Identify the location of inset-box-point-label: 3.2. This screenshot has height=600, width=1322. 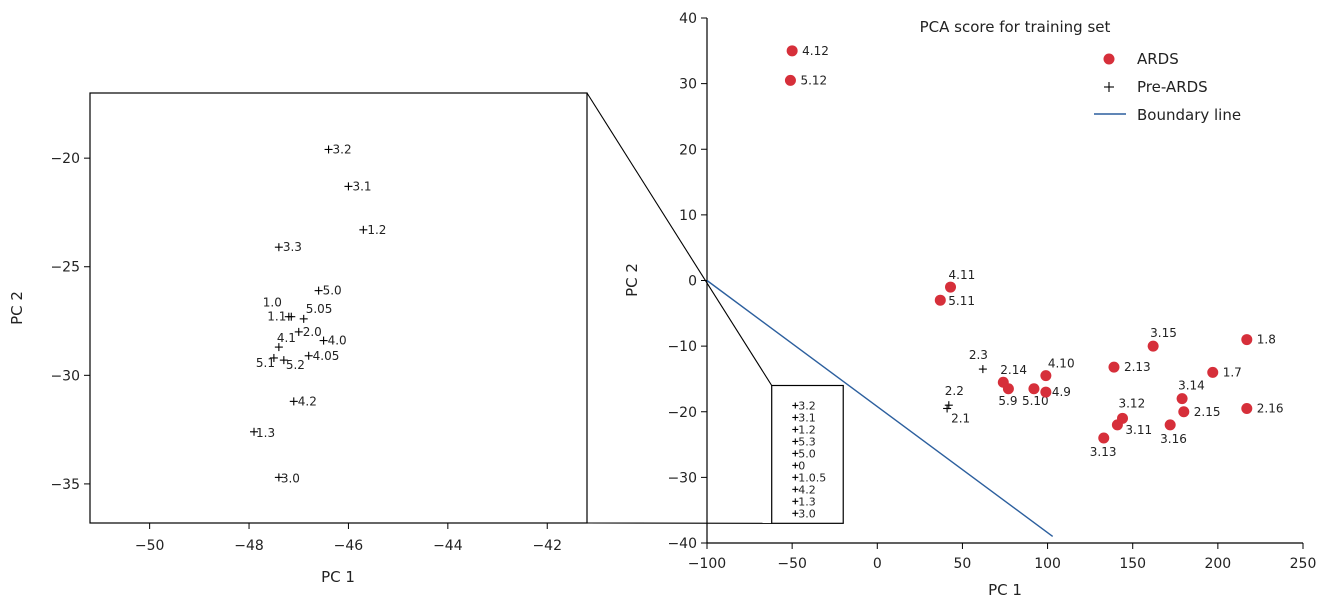
(807, 406).